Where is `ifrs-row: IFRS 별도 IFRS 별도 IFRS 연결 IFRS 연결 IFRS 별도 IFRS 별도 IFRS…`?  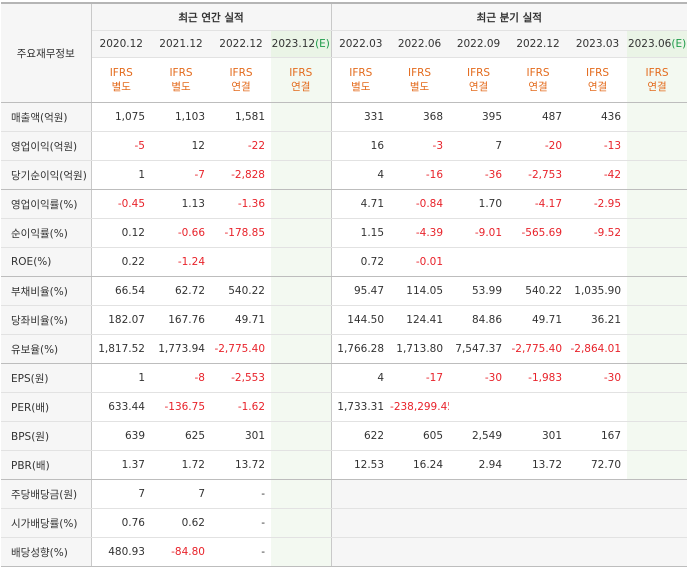 ifrs-row: IFRS 별도 IFRS 별도 IFRS 연결 IFRS 연결 IFRS 별도 IFRS 별도 IFRS… is located at coordinates (344, 80).